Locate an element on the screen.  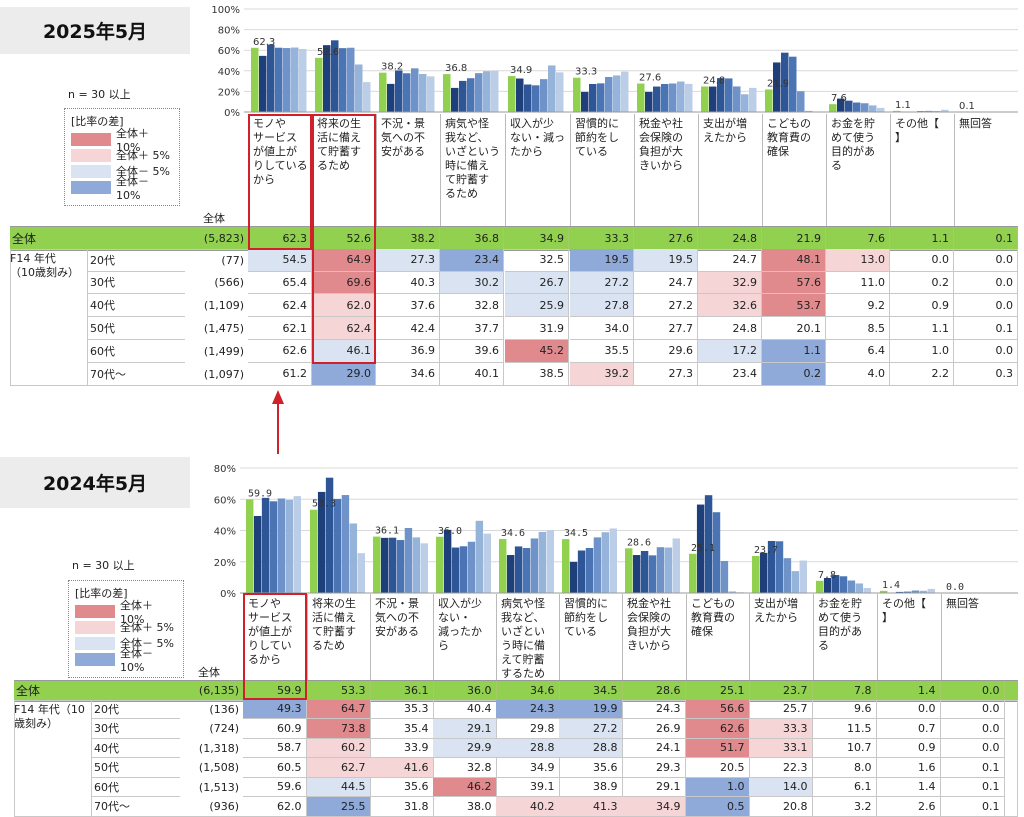
row-n: (936) is located at coordinates (209, 807).